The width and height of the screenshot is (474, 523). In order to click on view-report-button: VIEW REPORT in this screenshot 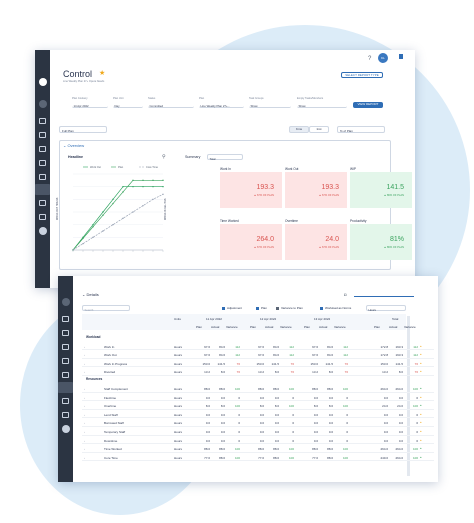, I will do `click(368, 105)`.